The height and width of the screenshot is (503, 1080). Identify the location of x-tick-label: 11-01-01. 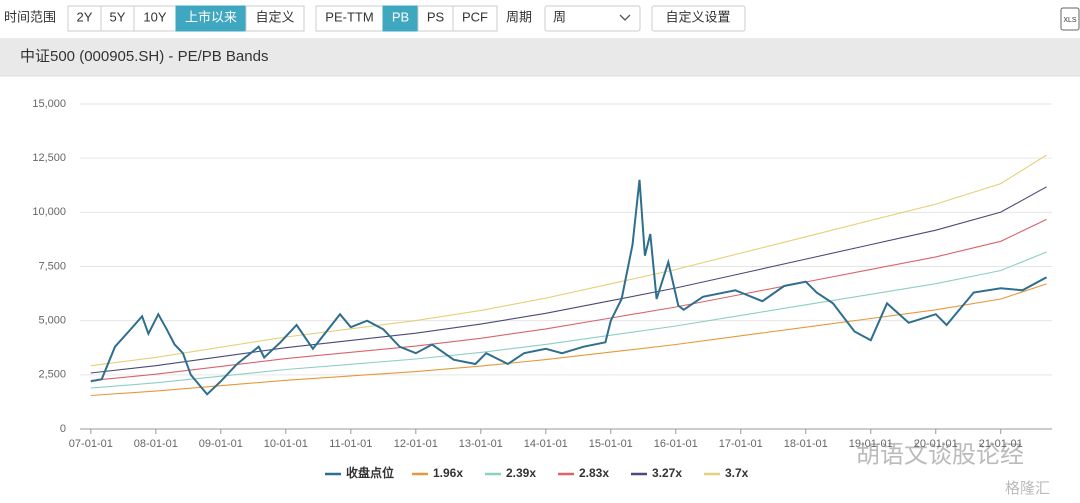
(350, 444).